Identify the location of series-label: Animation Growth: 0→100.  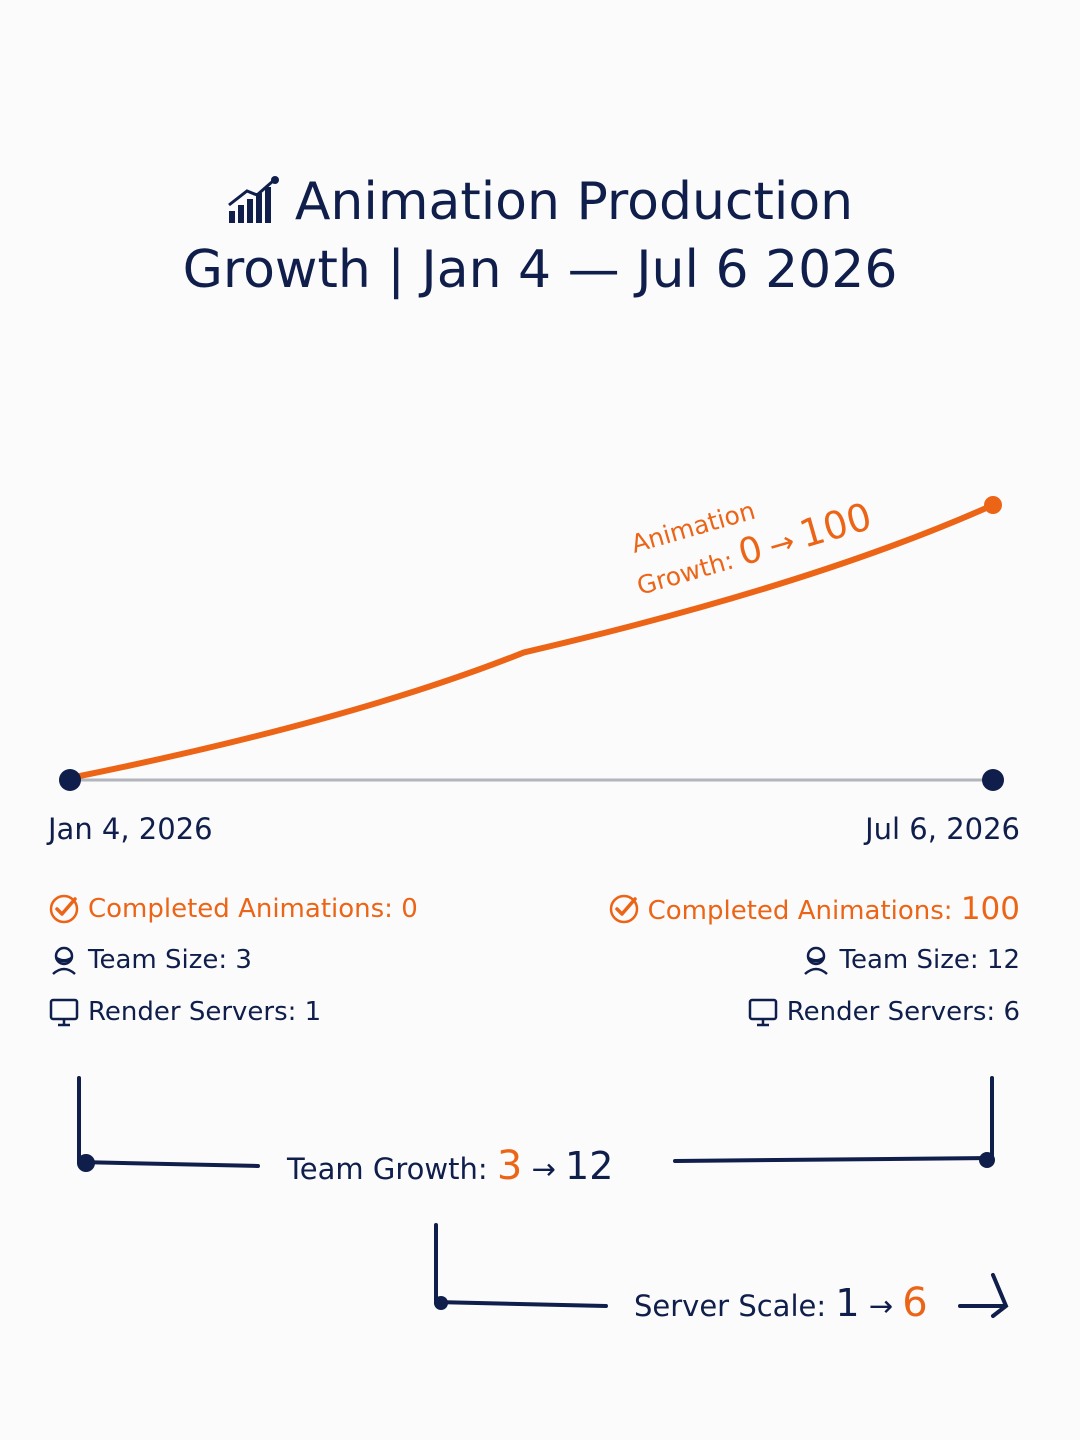
(752, 547).